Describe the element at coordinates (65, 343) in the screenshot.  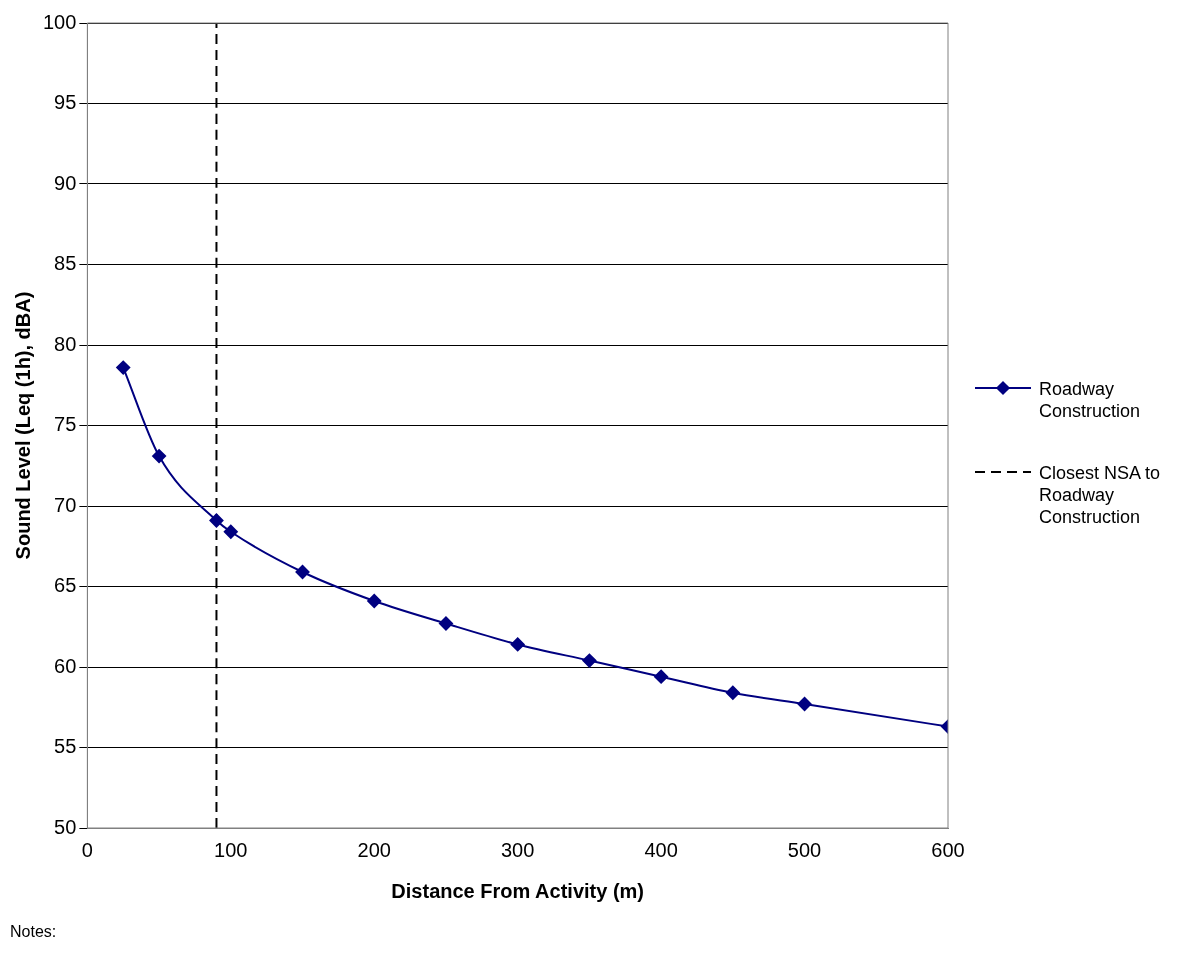
I see `y-tick-label: 80` at that location.